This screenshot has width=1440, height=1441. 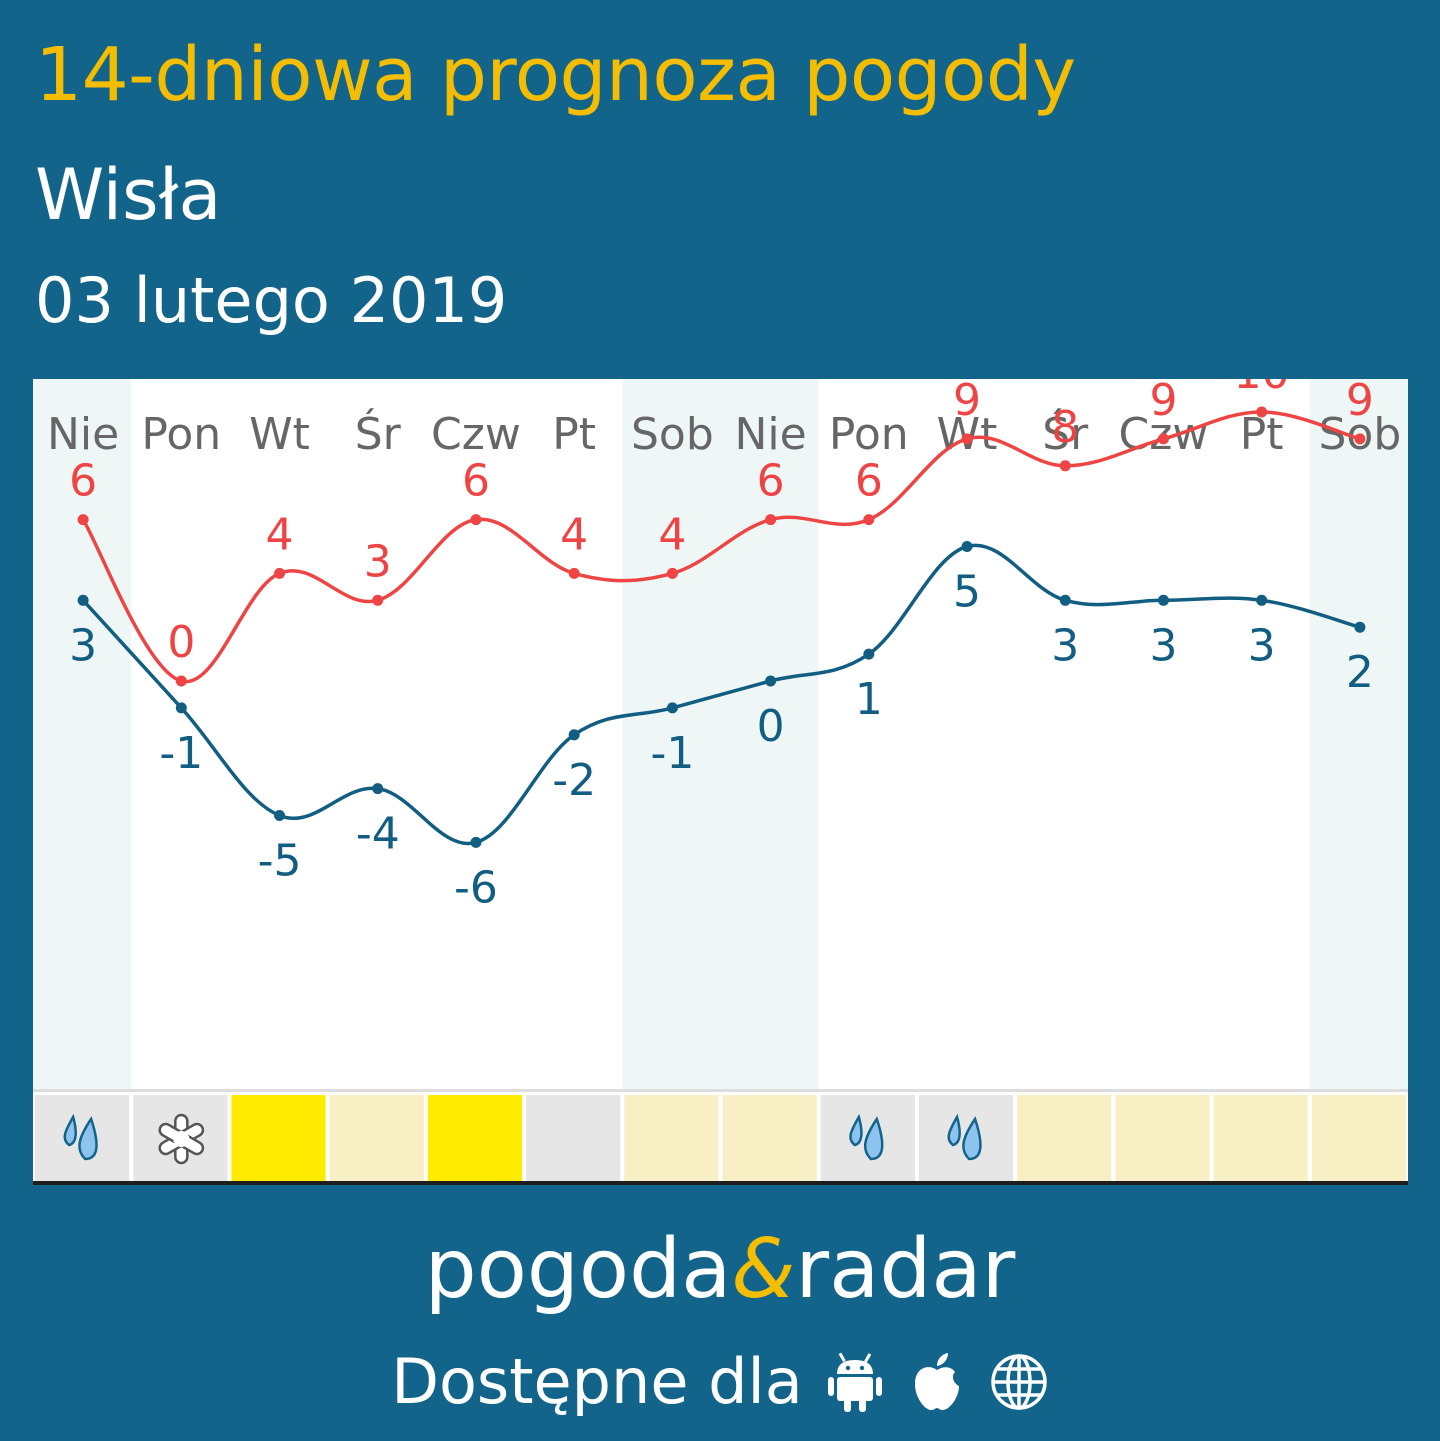 What do you see at coordinates (869, 699) in the screenshot?
I see `min-temp-label: 1` at bounding box center [869, 699].